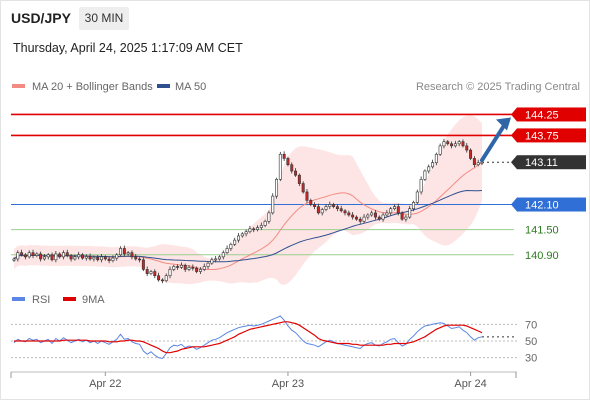 The width and height of the screenshot is (590, 400). Describe the element at coordinates (18, 299) in the screenshot. I see `legend-swatch-rsi` at that location.